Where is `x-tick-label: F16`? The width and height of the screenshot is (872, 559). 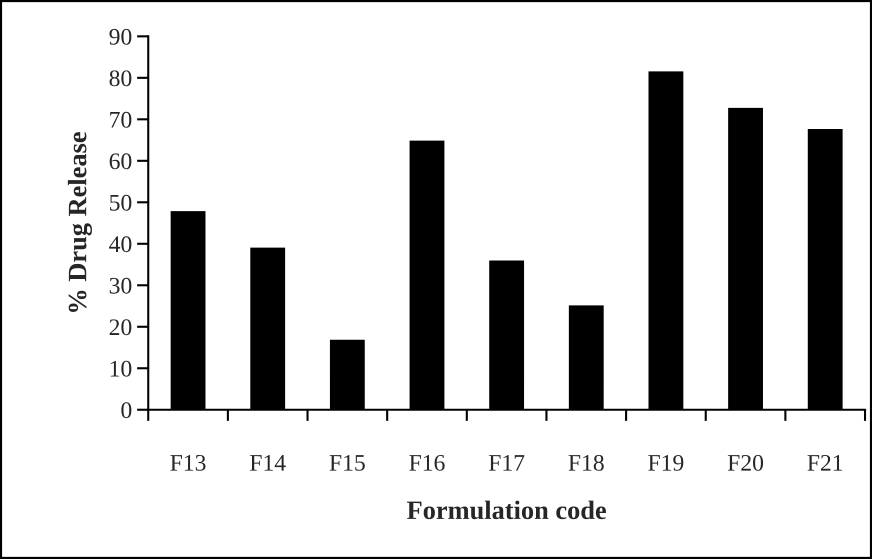
x-tick-label: F16 is located at coordinates (427, 462).